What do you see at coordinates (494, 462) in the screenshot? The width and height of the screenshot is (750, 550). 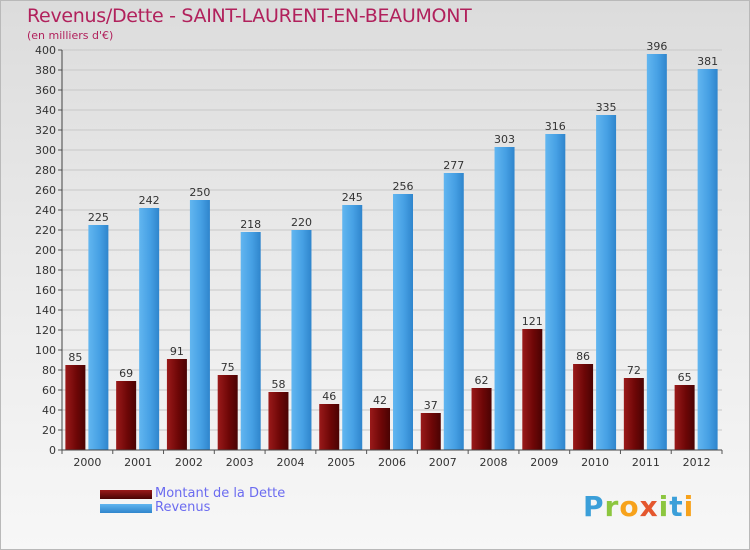 I see `x-tick-label: 2008` at bounding box center [494, 462].